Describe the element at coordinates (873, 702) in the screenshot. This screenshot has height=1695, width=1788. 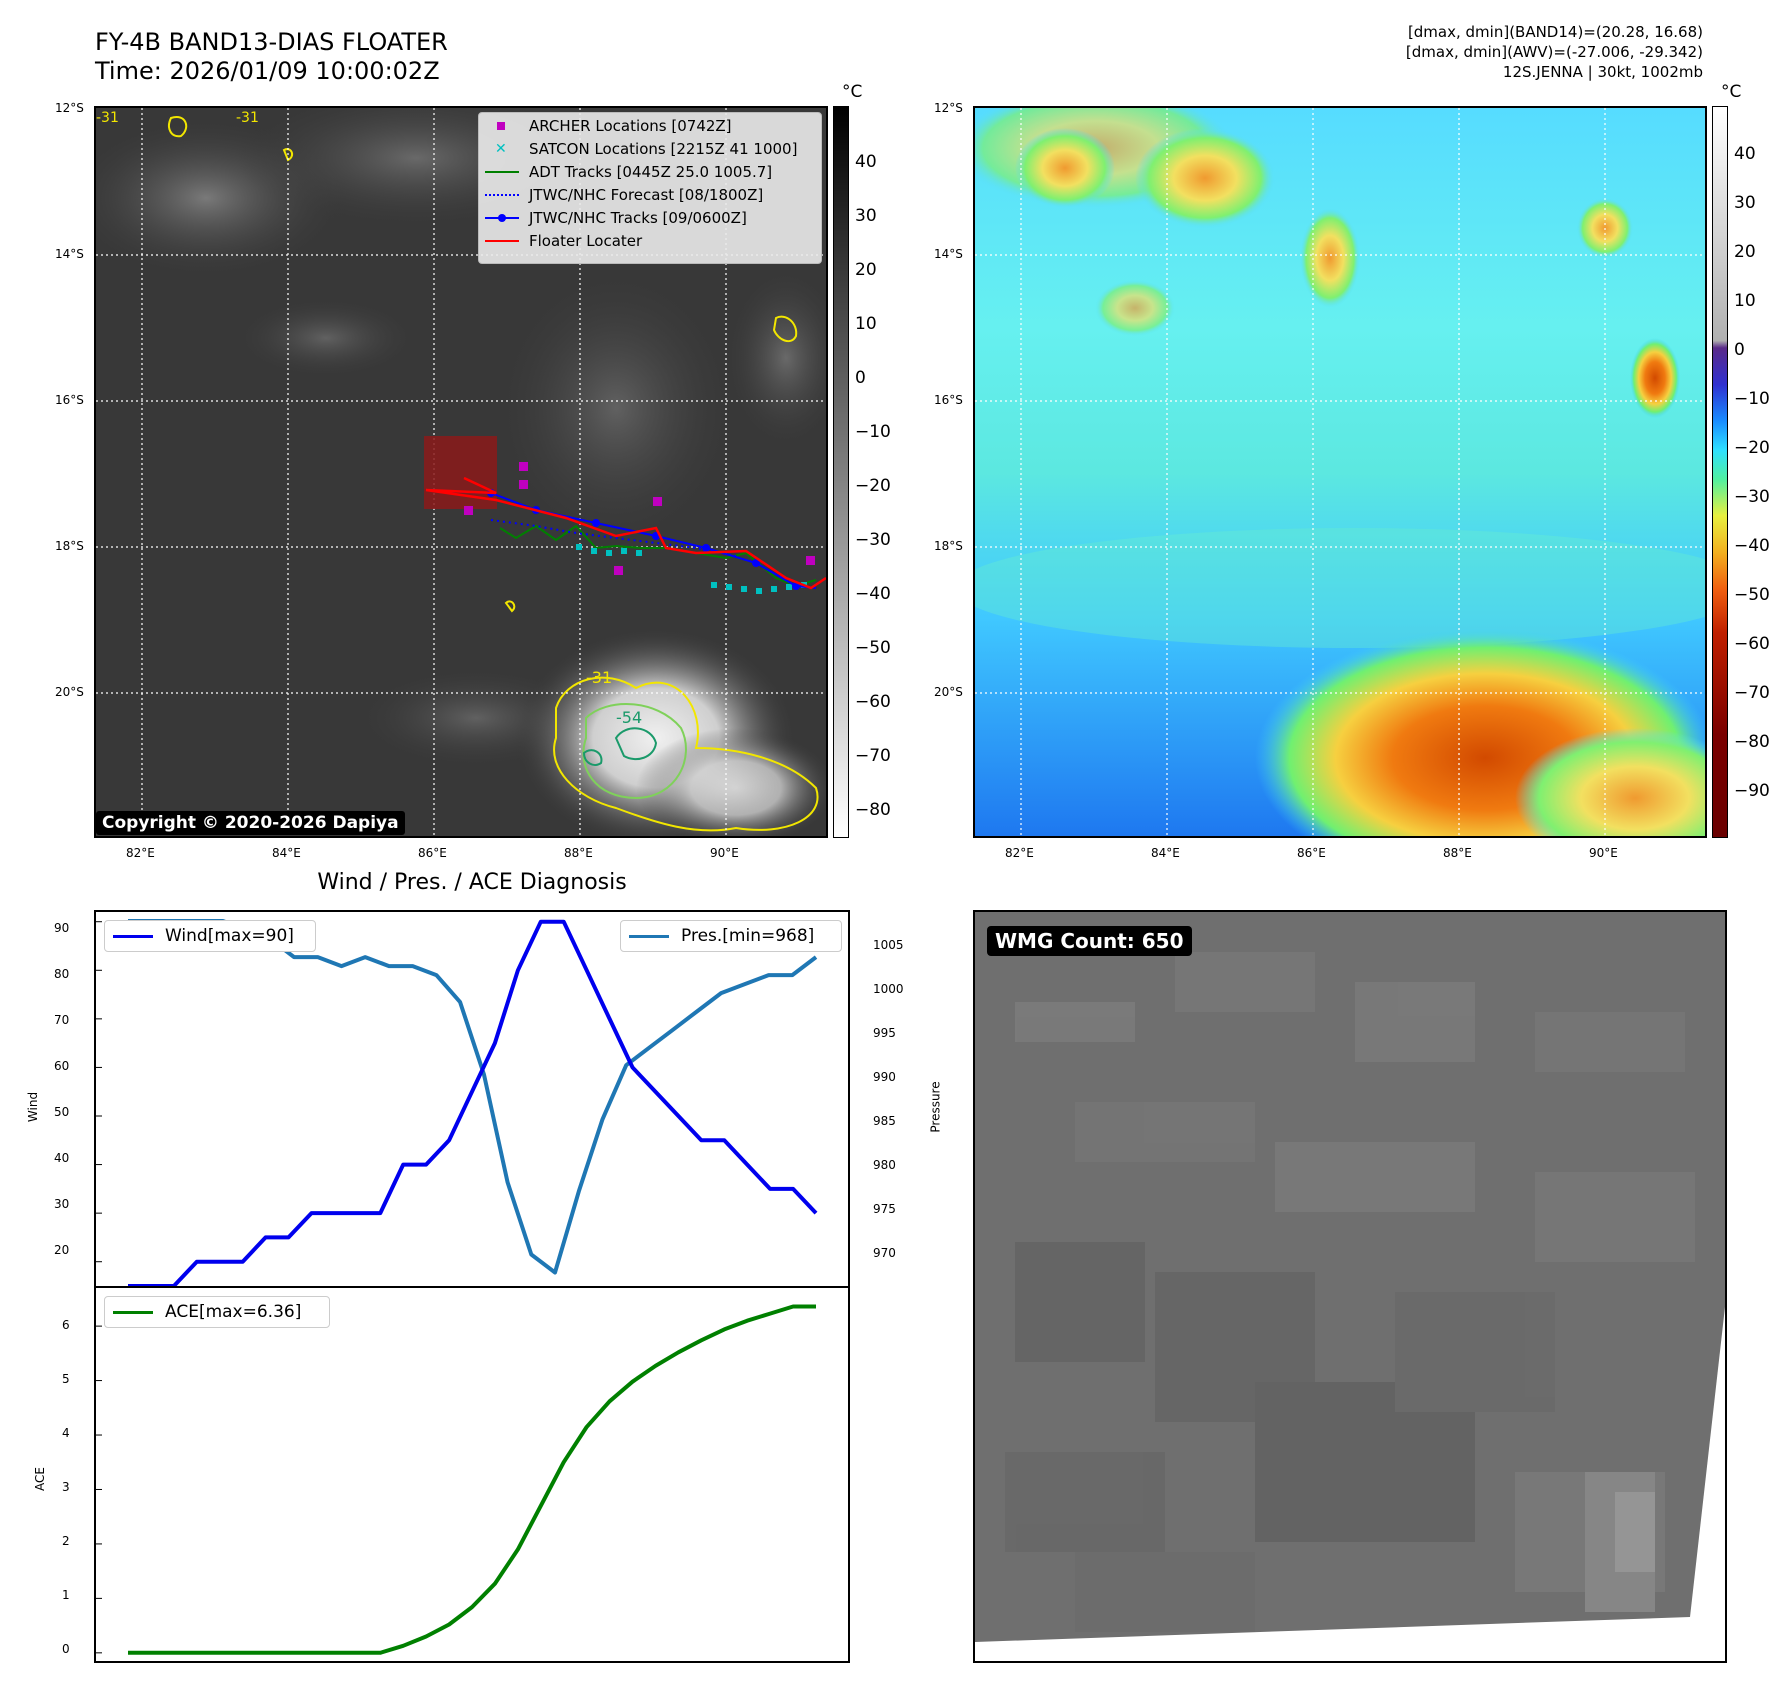
I see `colorbar-left-tick: −60` at that location.